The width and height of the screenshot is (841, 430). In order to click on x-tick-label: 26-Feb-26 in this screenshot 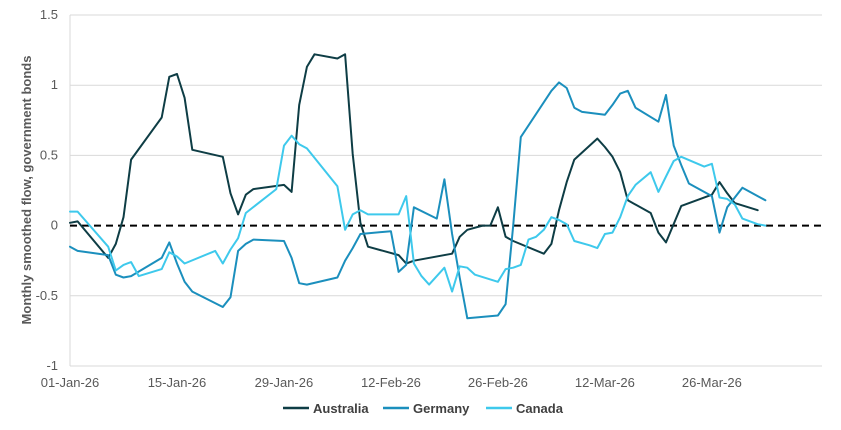, I will do `click(498, 382)`.